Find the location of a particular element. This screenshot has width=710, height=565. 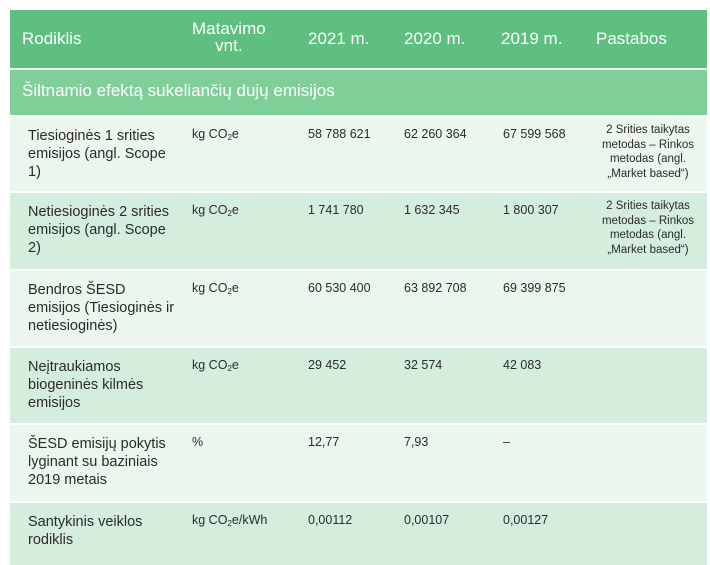

value-2019-cell: 0,00127 is located at coordinates (526, 520).